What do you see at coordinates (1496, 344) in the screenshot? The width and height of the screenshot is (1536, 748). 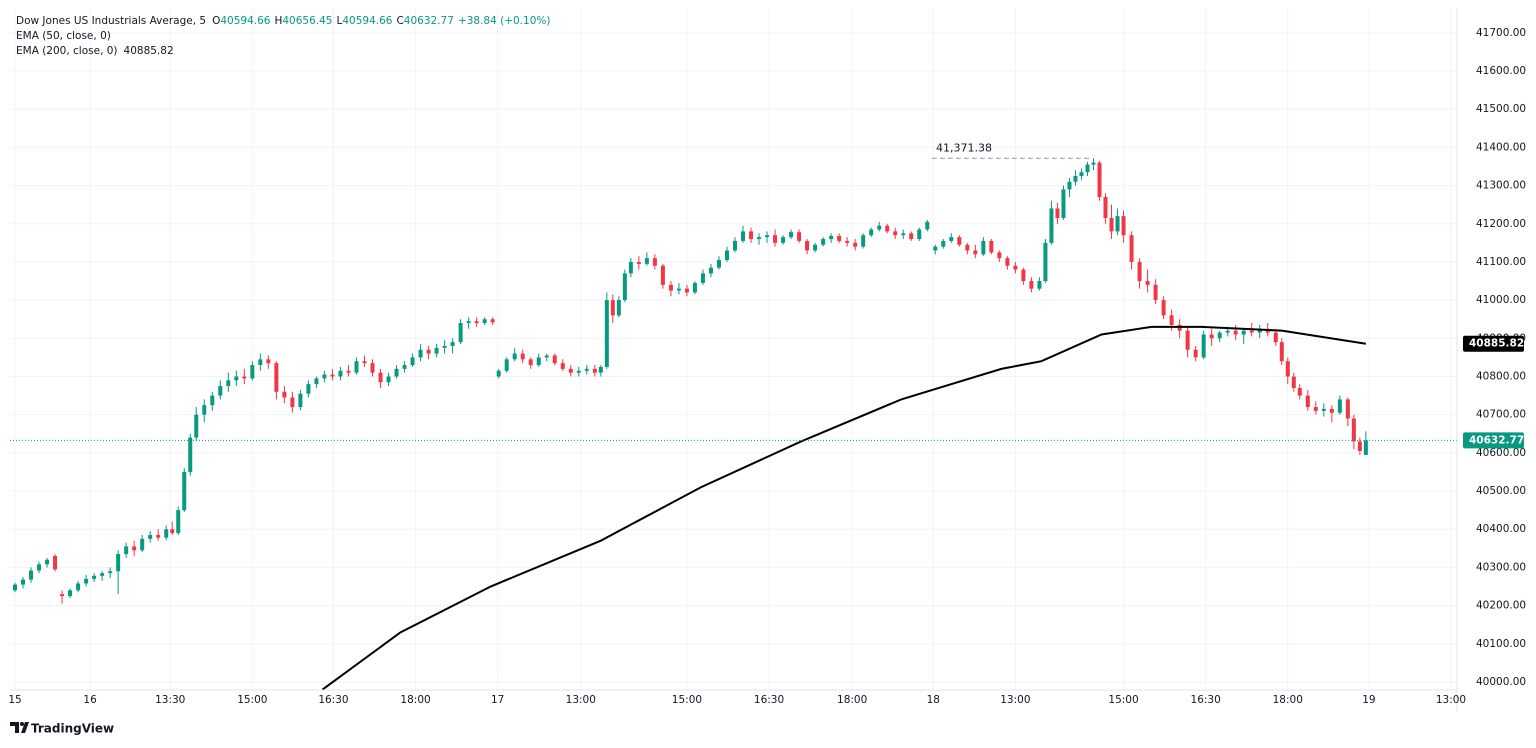 I see `price-badge-label: 40885.82` at bounding box center [1496, 344].